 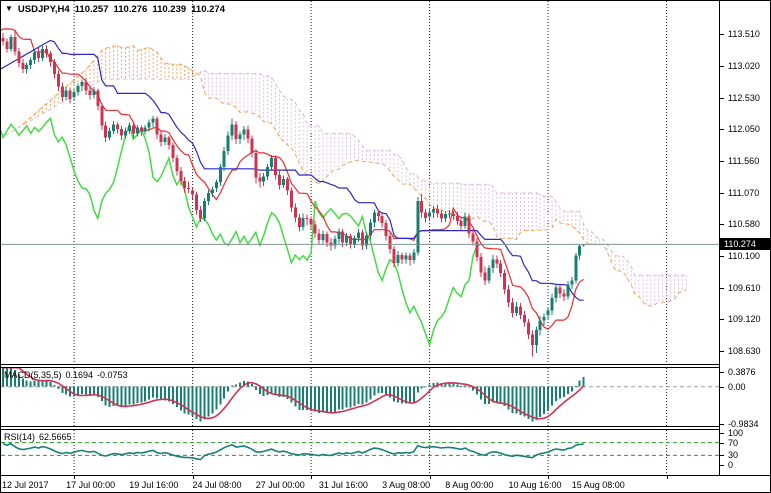 I want to click on chart-title: ▼ USDJPY,H4 110.257 110.276 110.239 110.274, so click(x=117, y=9).